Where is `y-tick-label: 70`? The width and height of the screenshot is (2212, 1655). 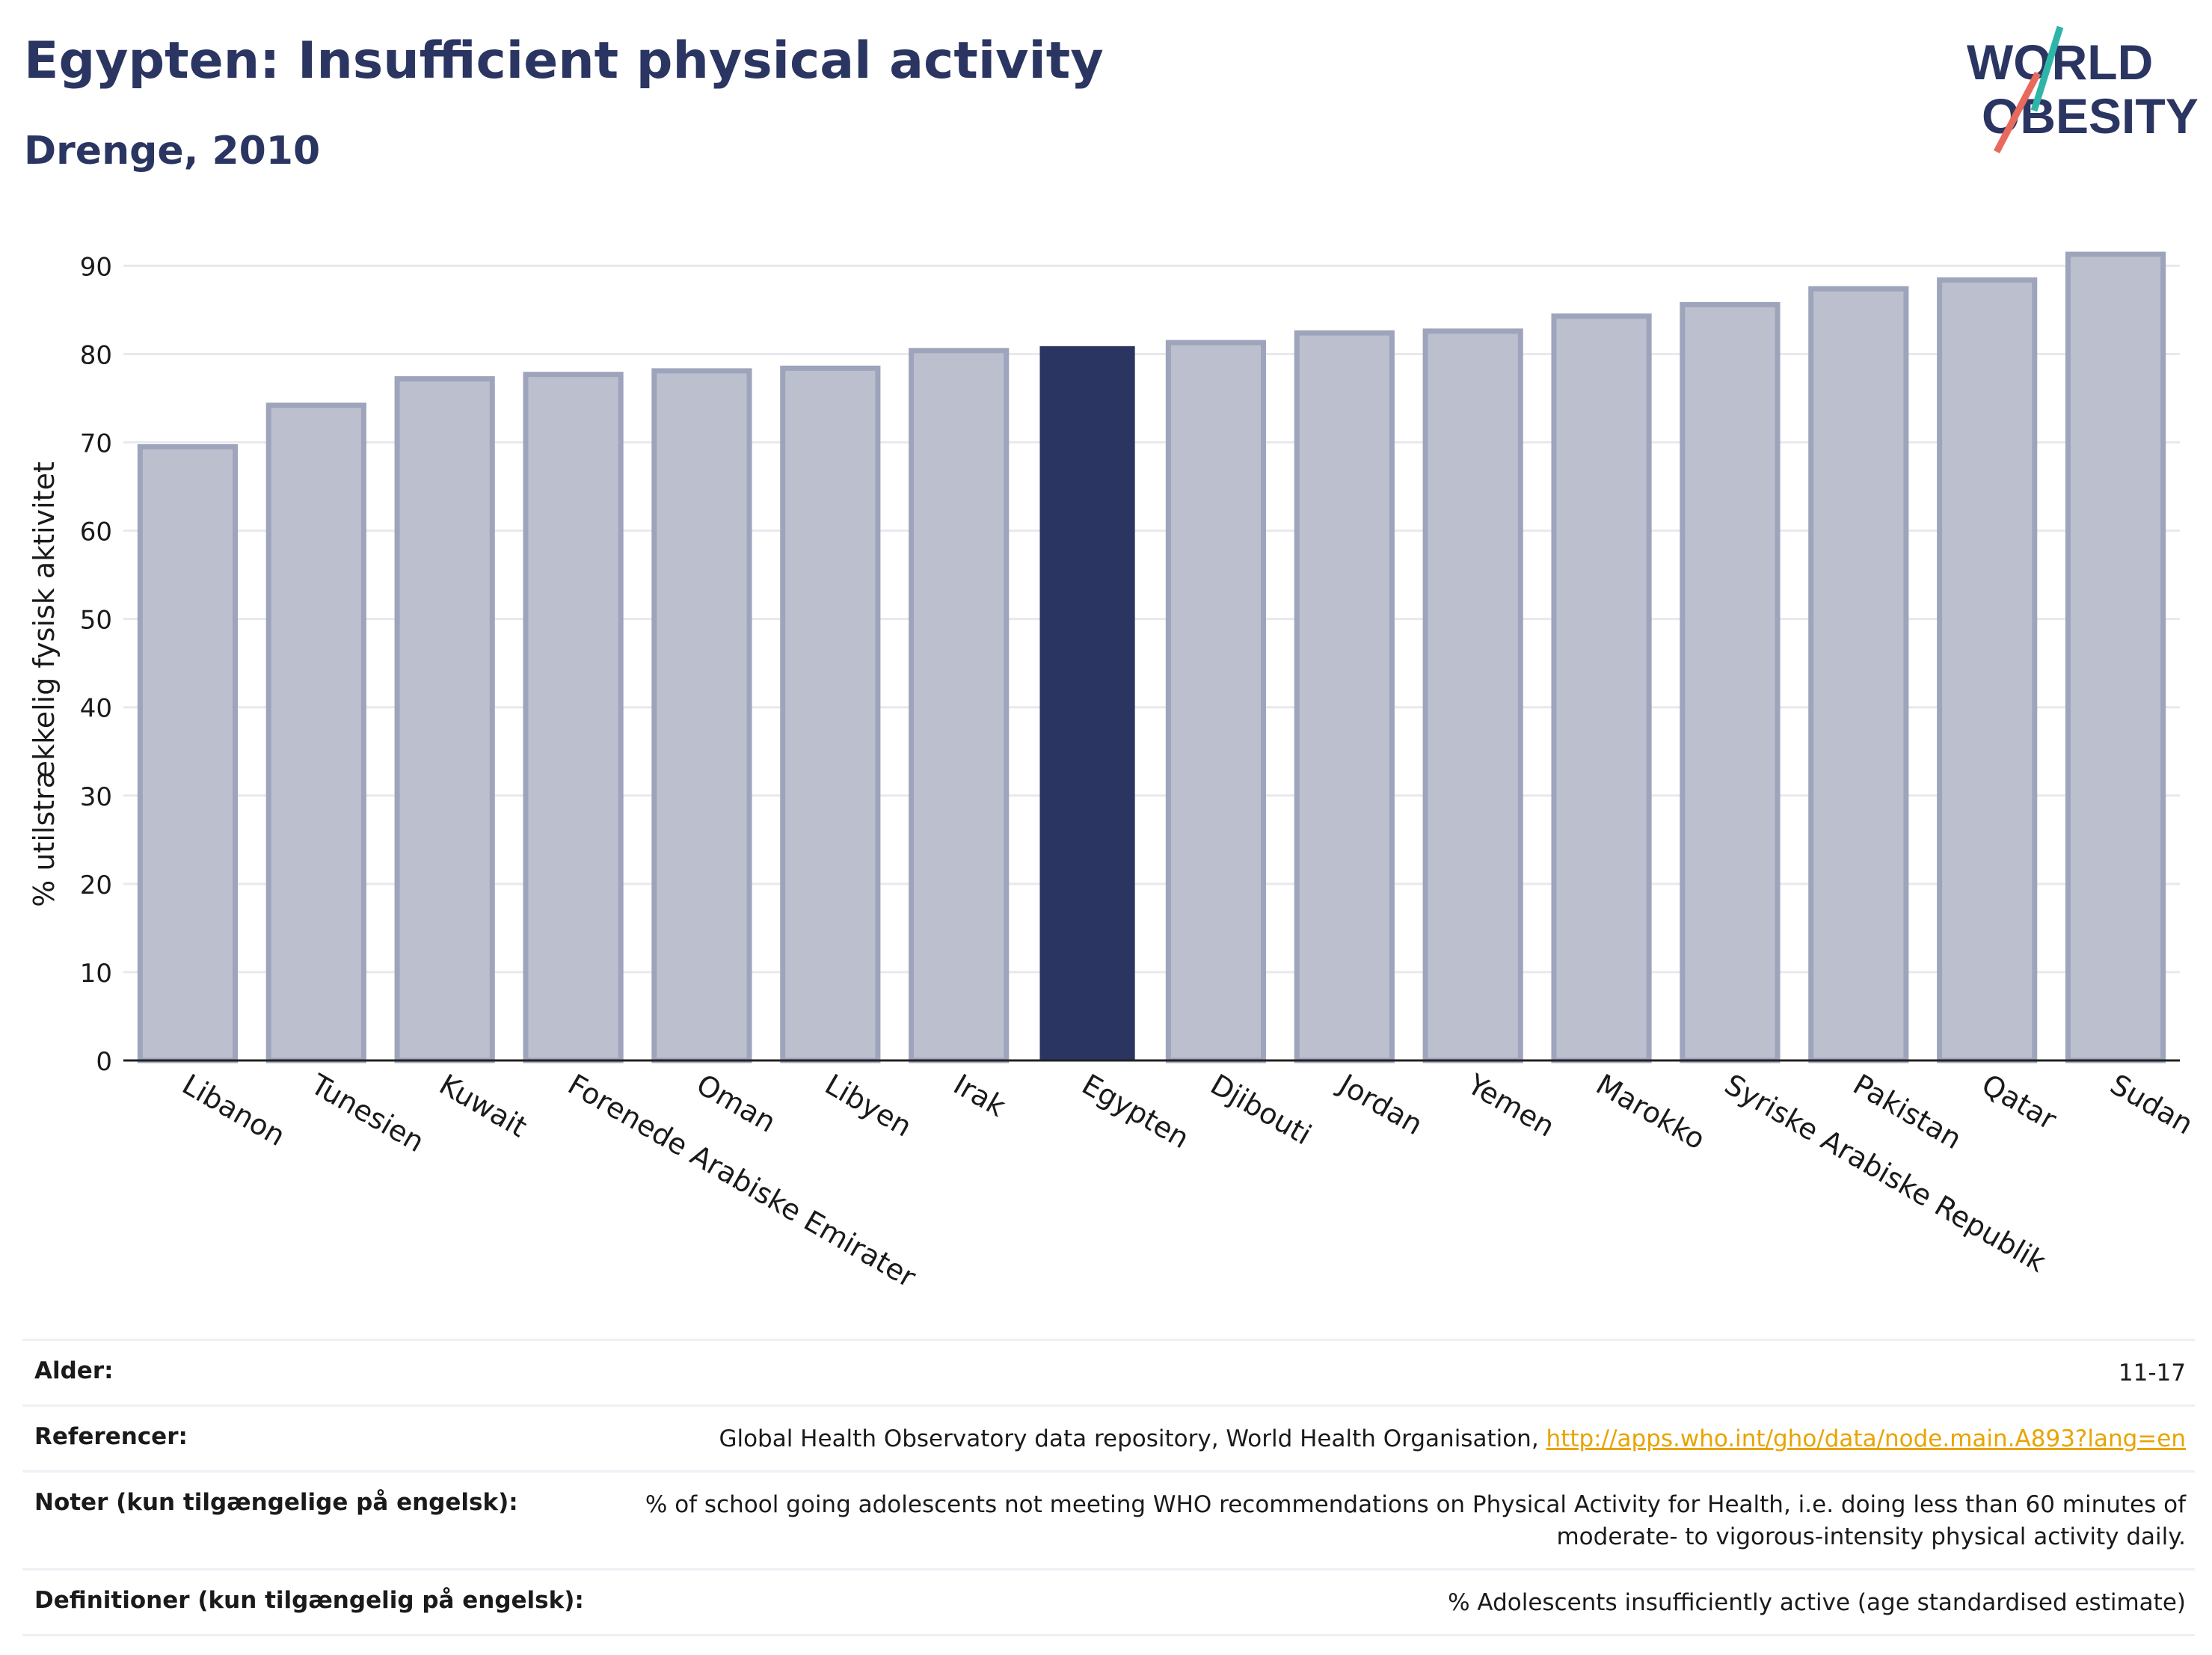
y-tick-label: 70 is located at coordinates (96, 444).